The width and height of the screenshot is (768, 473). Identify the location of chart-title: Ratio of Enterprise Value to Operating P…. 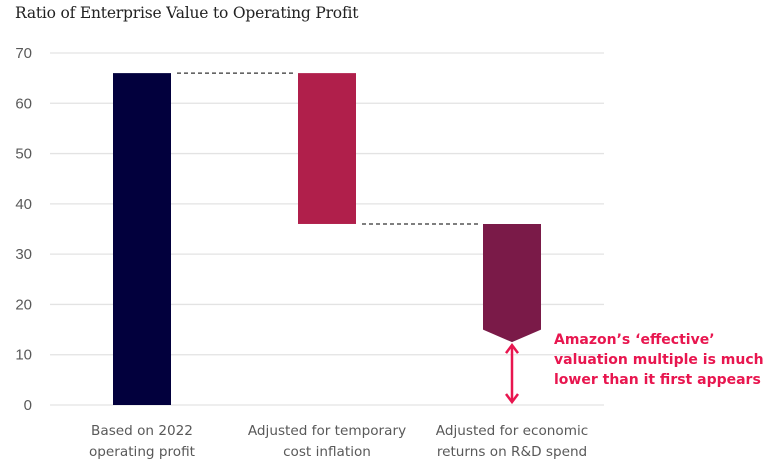
(187, 13).